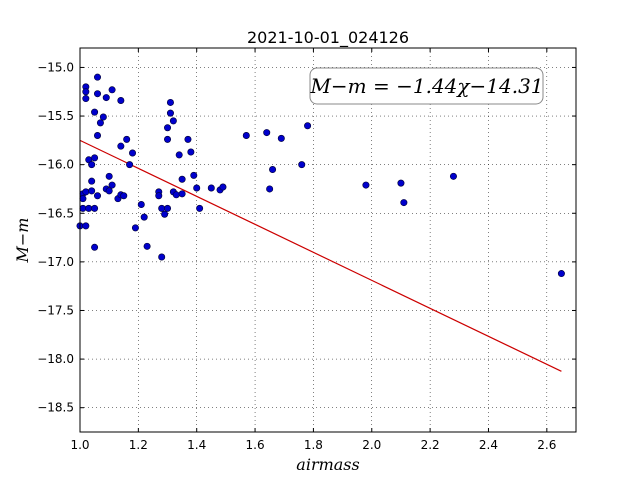  What do you see at coordinates (328, 38) in the screenshot?
I see `chart-title: 2021-10-01_024126` at bounding box center [328, 38].